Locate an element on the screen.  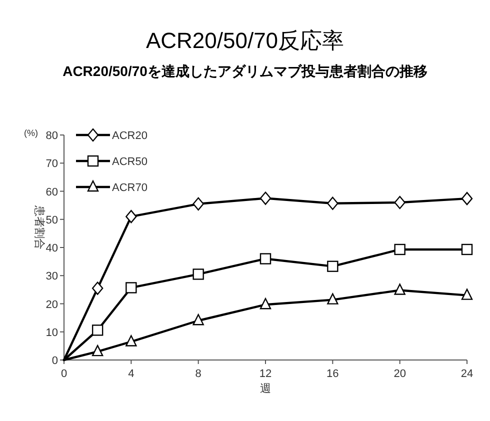
legend-label: ACR70 is located at coordinates (130, 188).